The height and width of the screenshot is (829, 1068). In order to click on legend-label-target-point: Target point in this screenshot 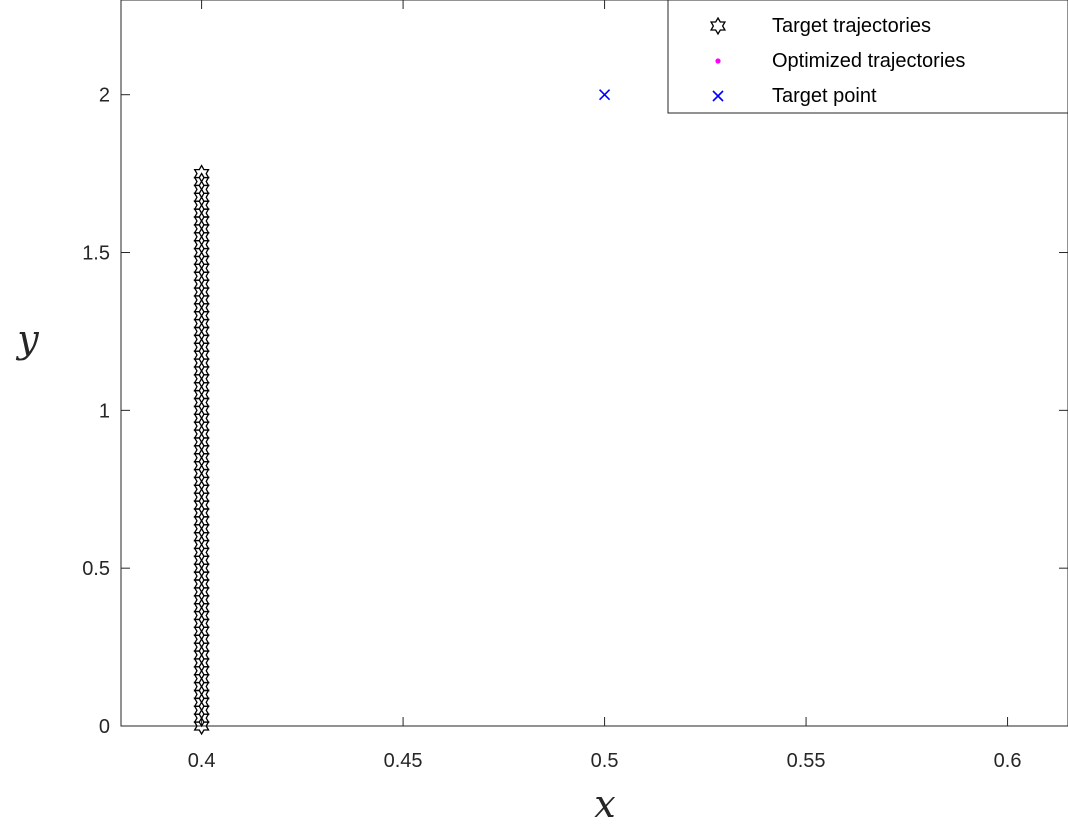, I will do `click(824, 96)`.